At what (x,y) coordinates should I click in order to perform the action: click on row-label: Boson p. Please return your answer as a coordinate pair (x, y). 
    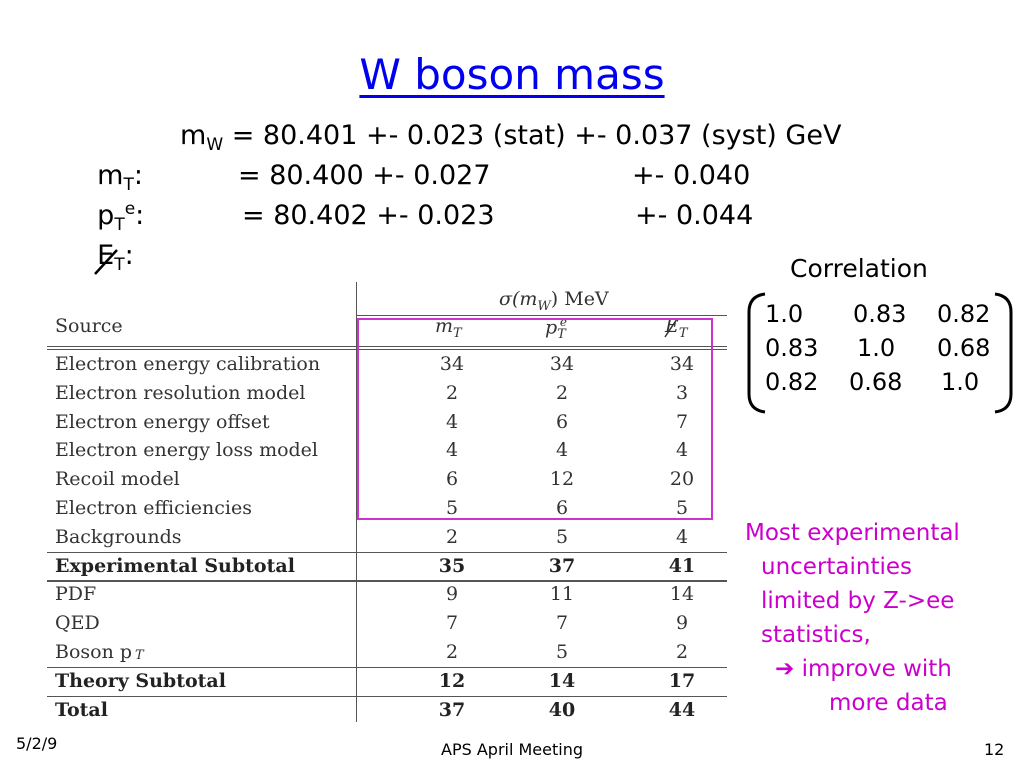
    Looking at the image, I should click on (94, 652).